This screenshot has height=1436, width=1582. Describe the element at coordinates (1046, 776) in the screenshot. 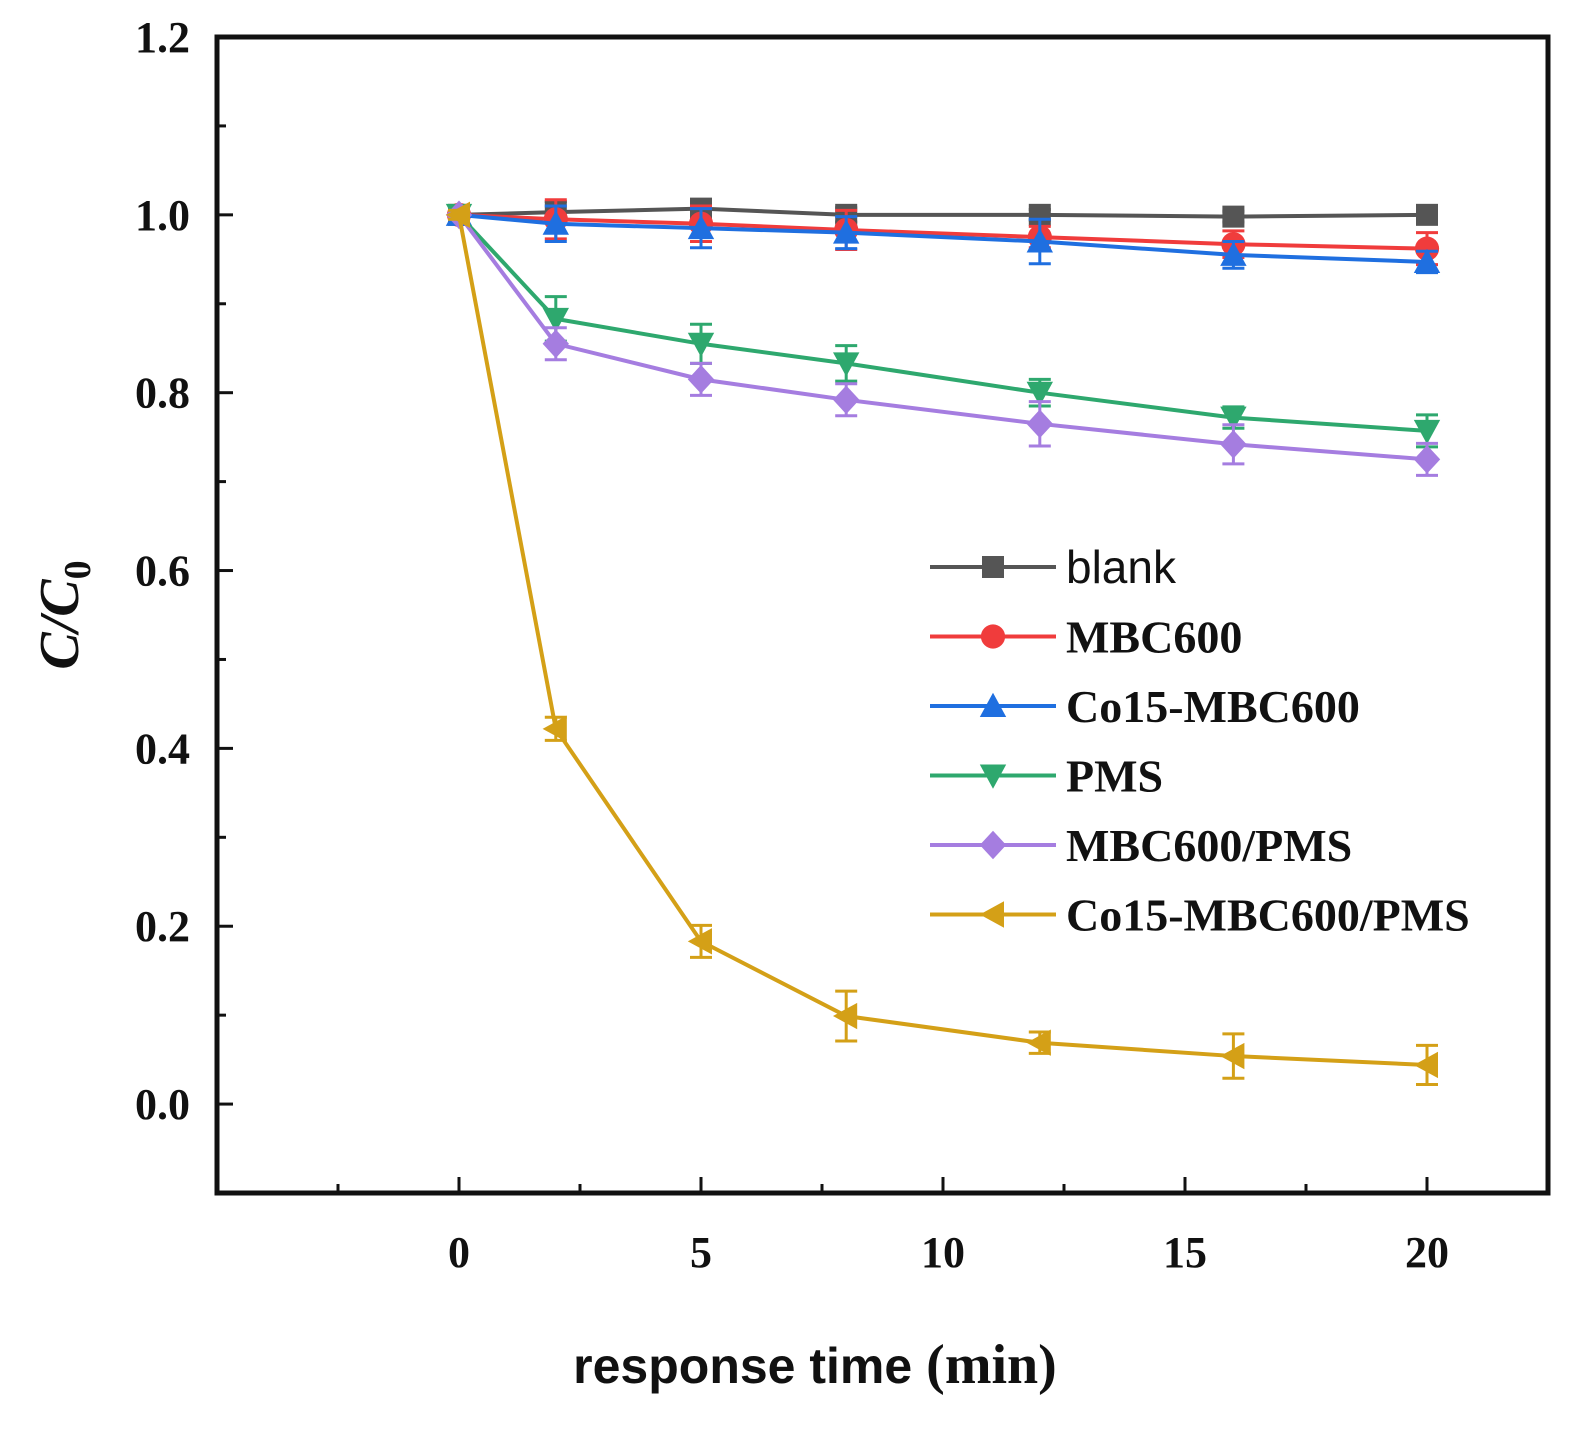

I see `legend-item: PMS` at that location.